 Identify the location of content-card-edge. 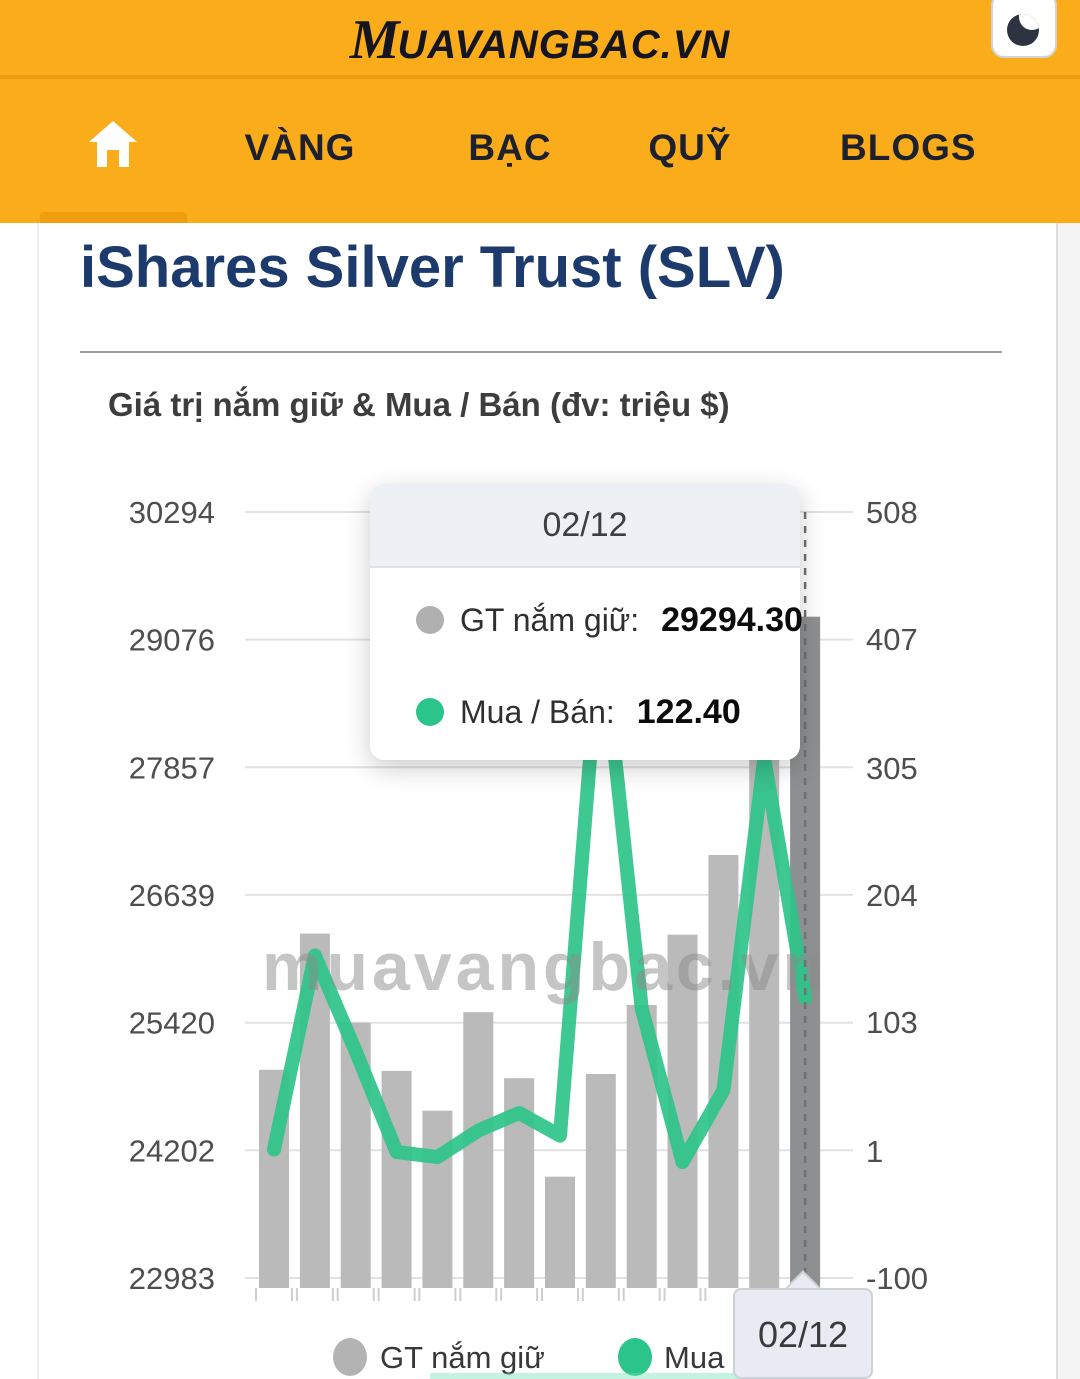
(38, 801).